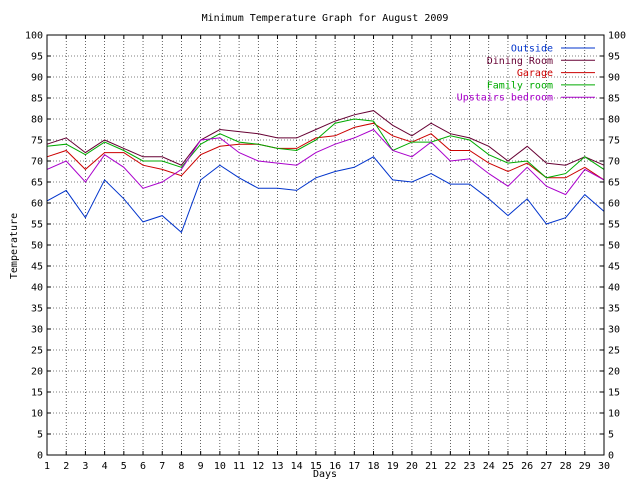  I want to click on y-tick-label-left: 75, so click(37, 141).